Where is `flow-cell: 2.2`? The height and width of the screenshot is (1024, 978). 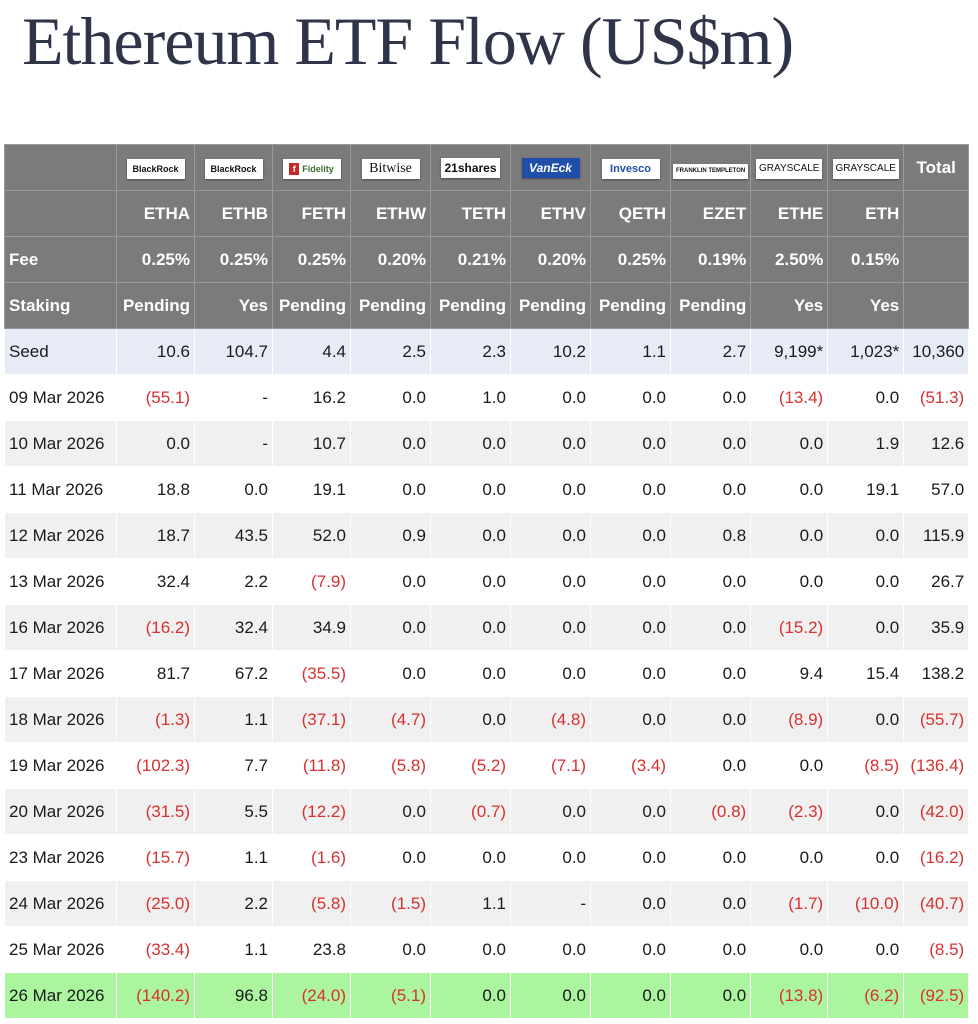
flow-cell: 2.2 is located at coordinates (233, 903).